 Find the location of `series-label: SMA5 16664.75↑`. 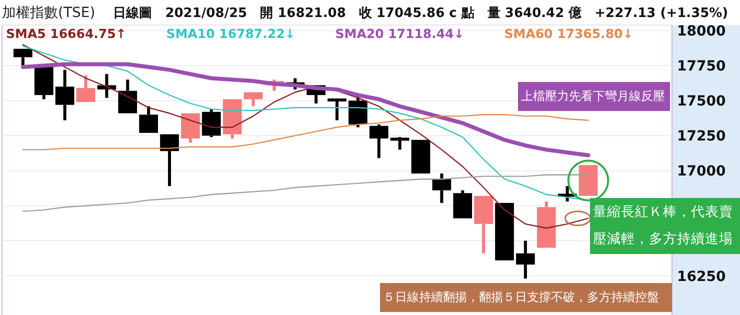

series-label: SMA5 16664.75↑ is located at coordinates (66, 33).